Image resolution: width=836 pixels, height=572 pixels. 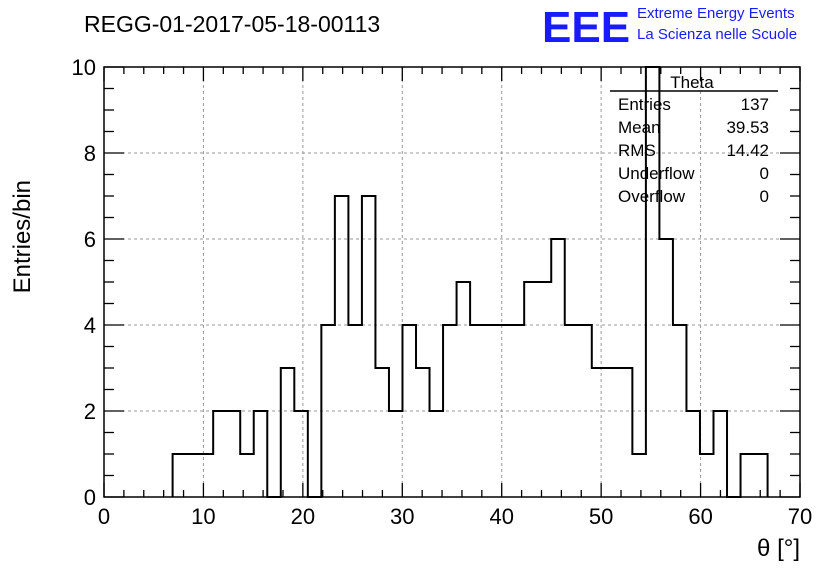 I want to click on stats-label: RMS, so click(x=637, y=150).